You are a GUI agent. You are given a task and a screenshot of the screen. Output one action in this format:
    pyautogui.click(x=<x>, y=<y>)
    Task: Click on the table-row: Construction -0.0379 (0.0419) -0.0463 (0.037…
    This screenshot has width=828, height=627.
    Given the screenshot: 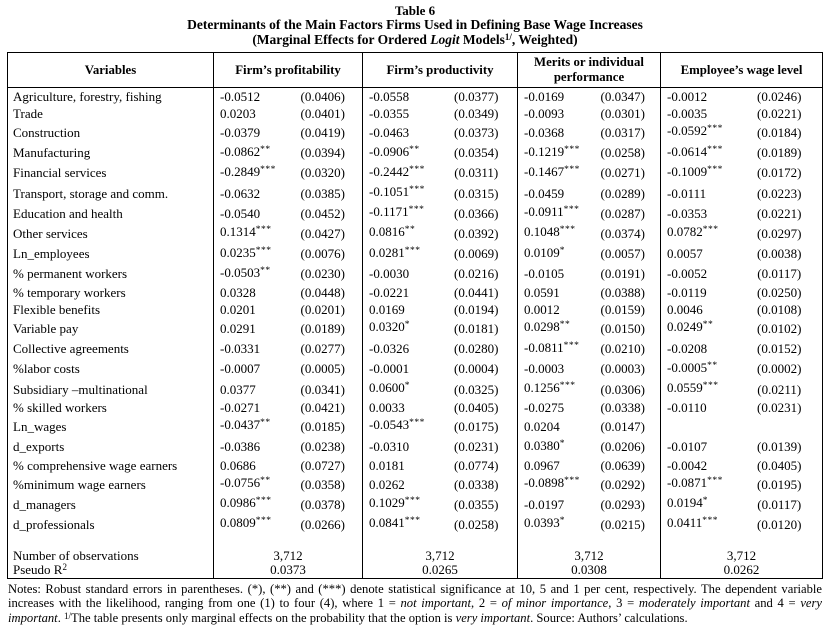 What is the action you would take?
    pyautogui.click(x=415, y=132)
    